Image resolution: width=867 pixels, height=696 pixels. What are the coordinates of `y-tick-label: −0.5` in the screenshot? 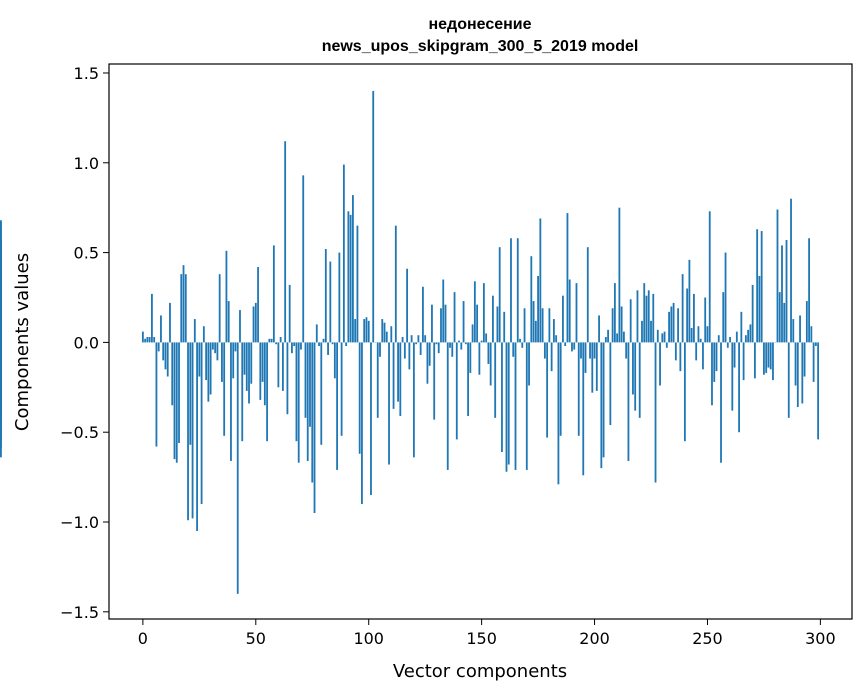 It's located at (79, 432).